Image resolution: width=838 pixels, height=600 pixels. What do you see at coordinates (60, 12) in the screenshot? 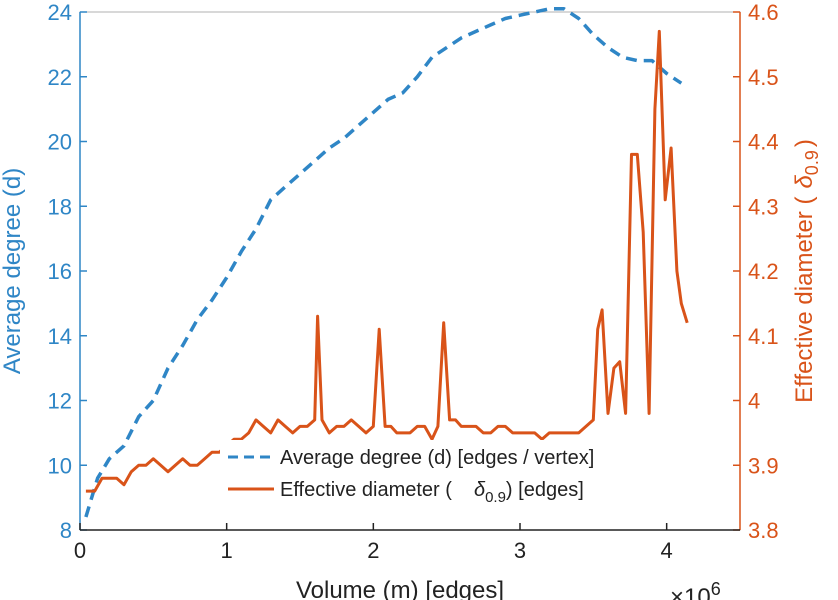
I see `left-tick-label: 24` at bounding box center [60, 12].